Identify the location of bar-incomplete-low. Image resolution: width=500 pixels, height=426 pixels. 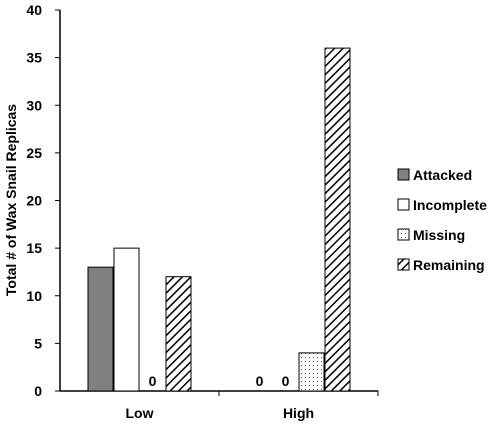
(126, 319).